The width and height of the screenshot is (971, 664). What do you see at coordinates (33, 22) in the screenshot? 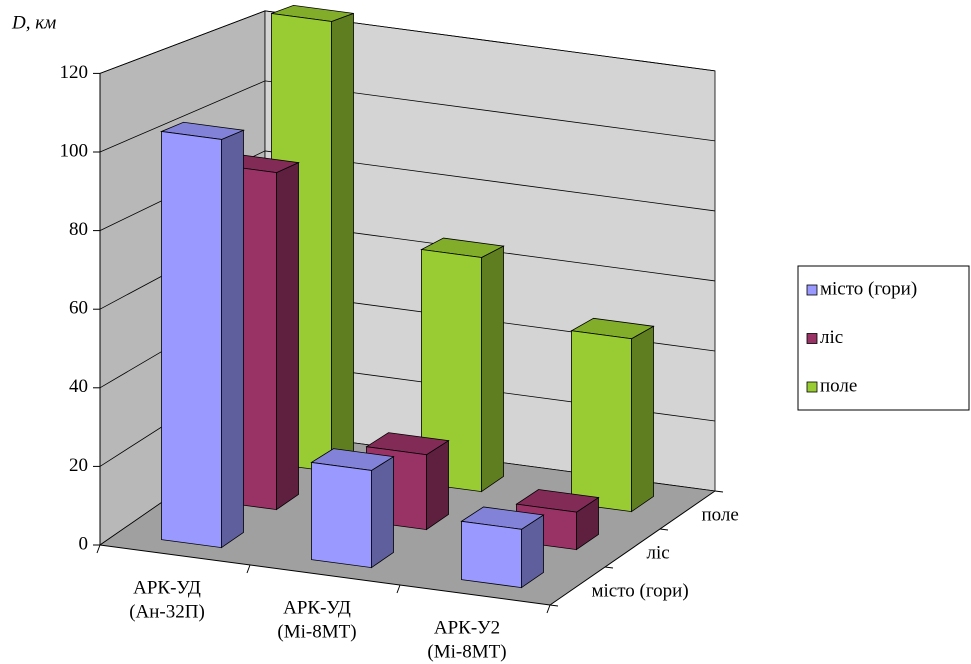
I see `y-axis-label: D, км` at bounding box center [33, 22].